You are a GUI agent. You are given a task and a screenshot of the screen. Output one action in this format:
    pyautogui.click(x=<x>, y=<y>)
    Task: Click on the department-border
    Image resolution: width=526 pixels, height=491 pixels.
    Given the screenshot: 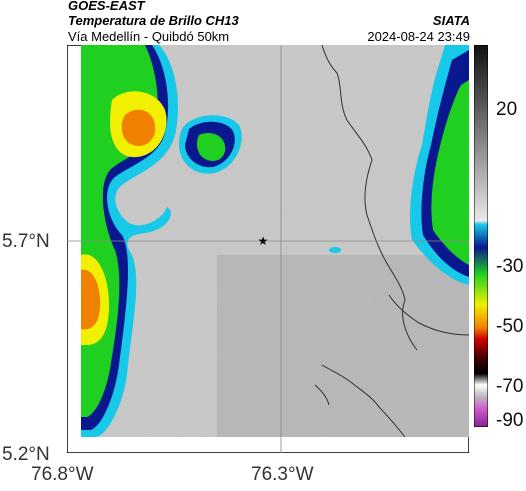 What is the action you would take?
    pyautogui.click(x=369, y=198)
    